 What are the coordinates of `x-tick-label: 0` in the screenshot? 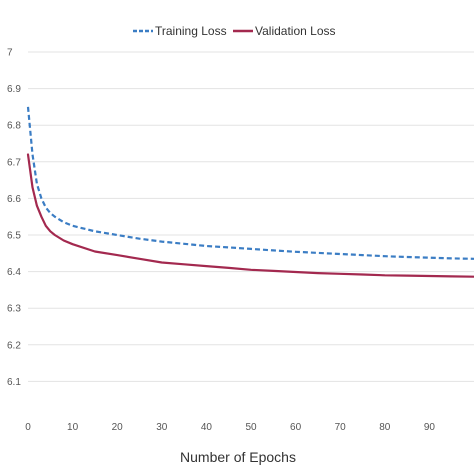 It's located at (28, 427).